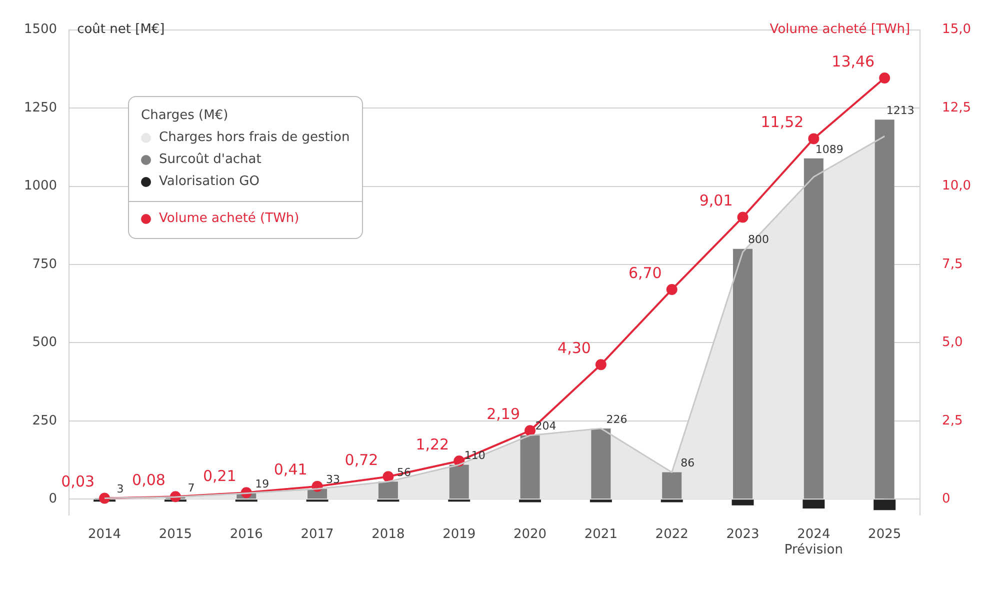  What do you see at coordinates (829, 149) in the screenshot?
I see `data-label: 1089` at bounding box center [829, 149].